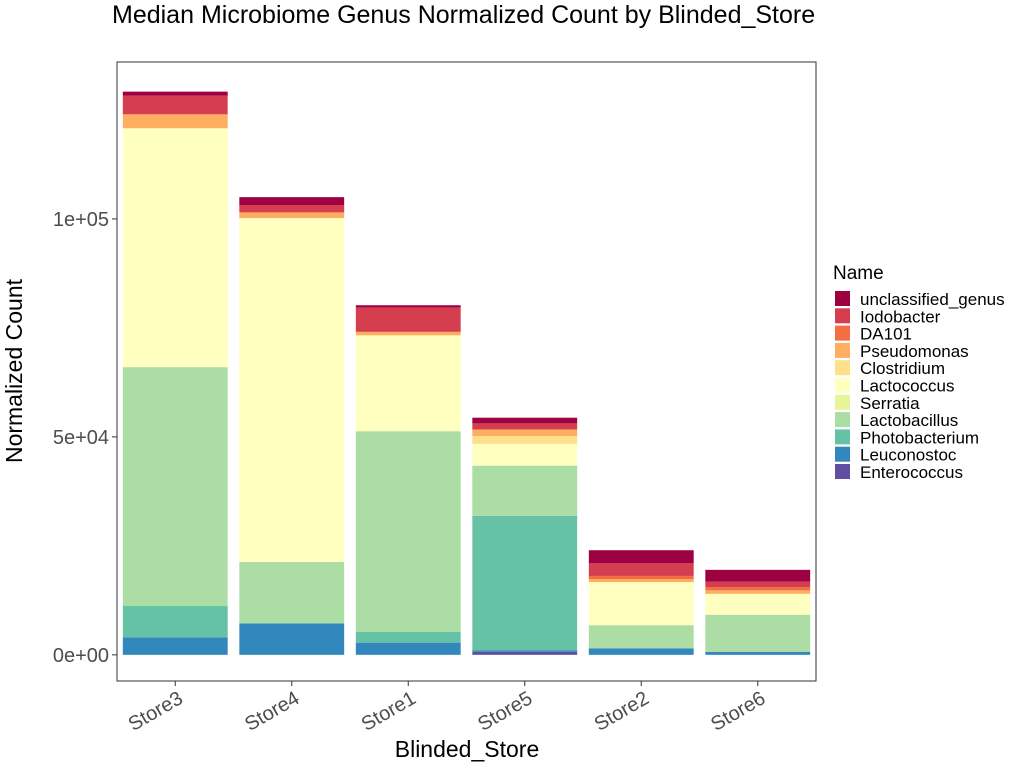  Describe the element at coordinates (175, 248) in the screenshot. I see `bar-segment-store3-lactococcus` at that location.